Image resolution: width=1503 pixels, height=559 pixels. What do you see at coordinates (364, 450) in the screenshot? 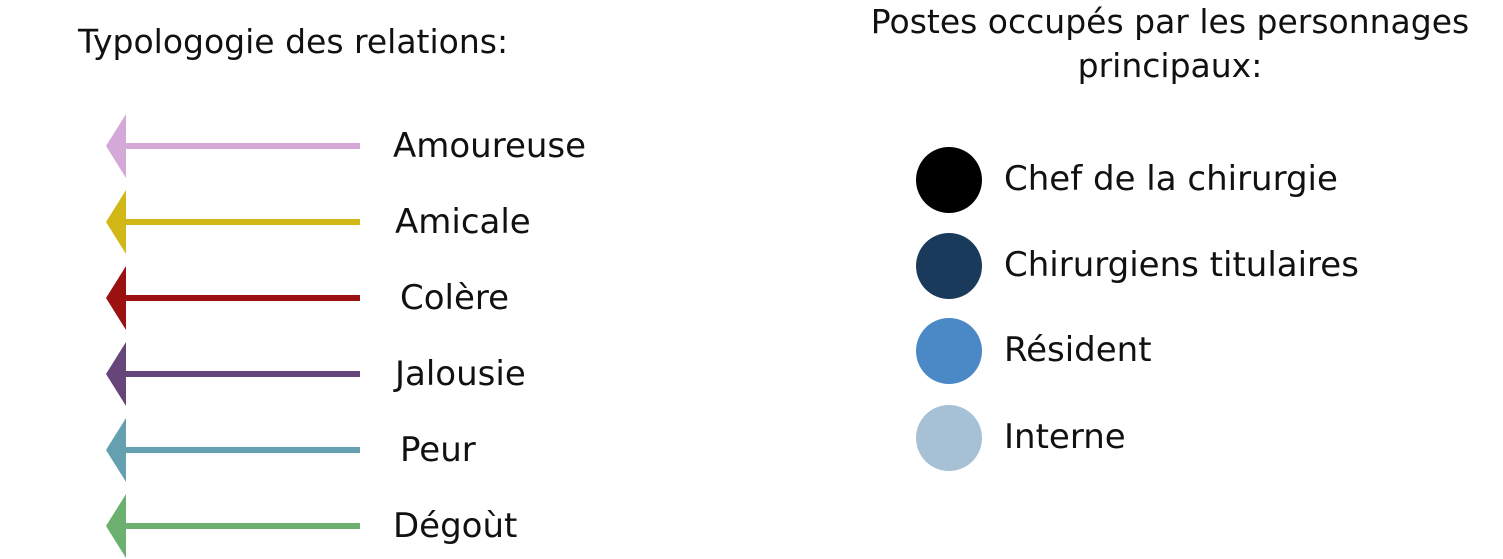
I see `relation-peur: Peur` at bounding box center [364, 450].